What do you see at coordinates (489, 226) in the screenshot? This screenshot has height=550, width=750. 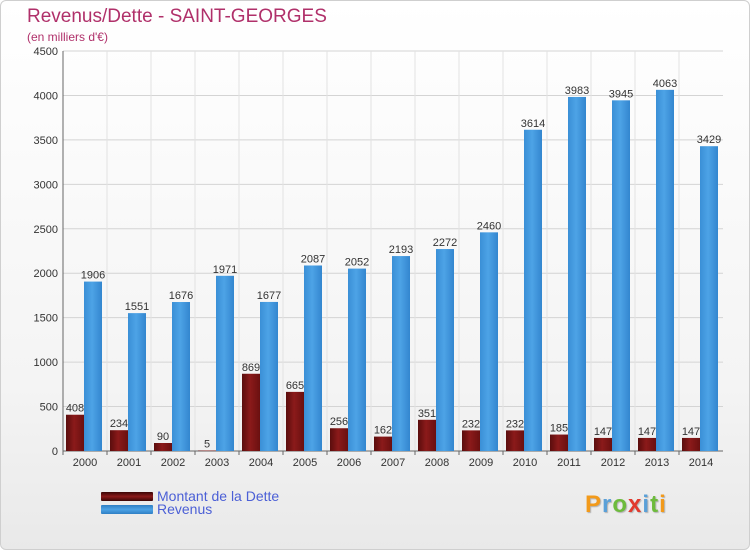 I see `data-label-revenue: 2460` at bounding box center [489, 226].